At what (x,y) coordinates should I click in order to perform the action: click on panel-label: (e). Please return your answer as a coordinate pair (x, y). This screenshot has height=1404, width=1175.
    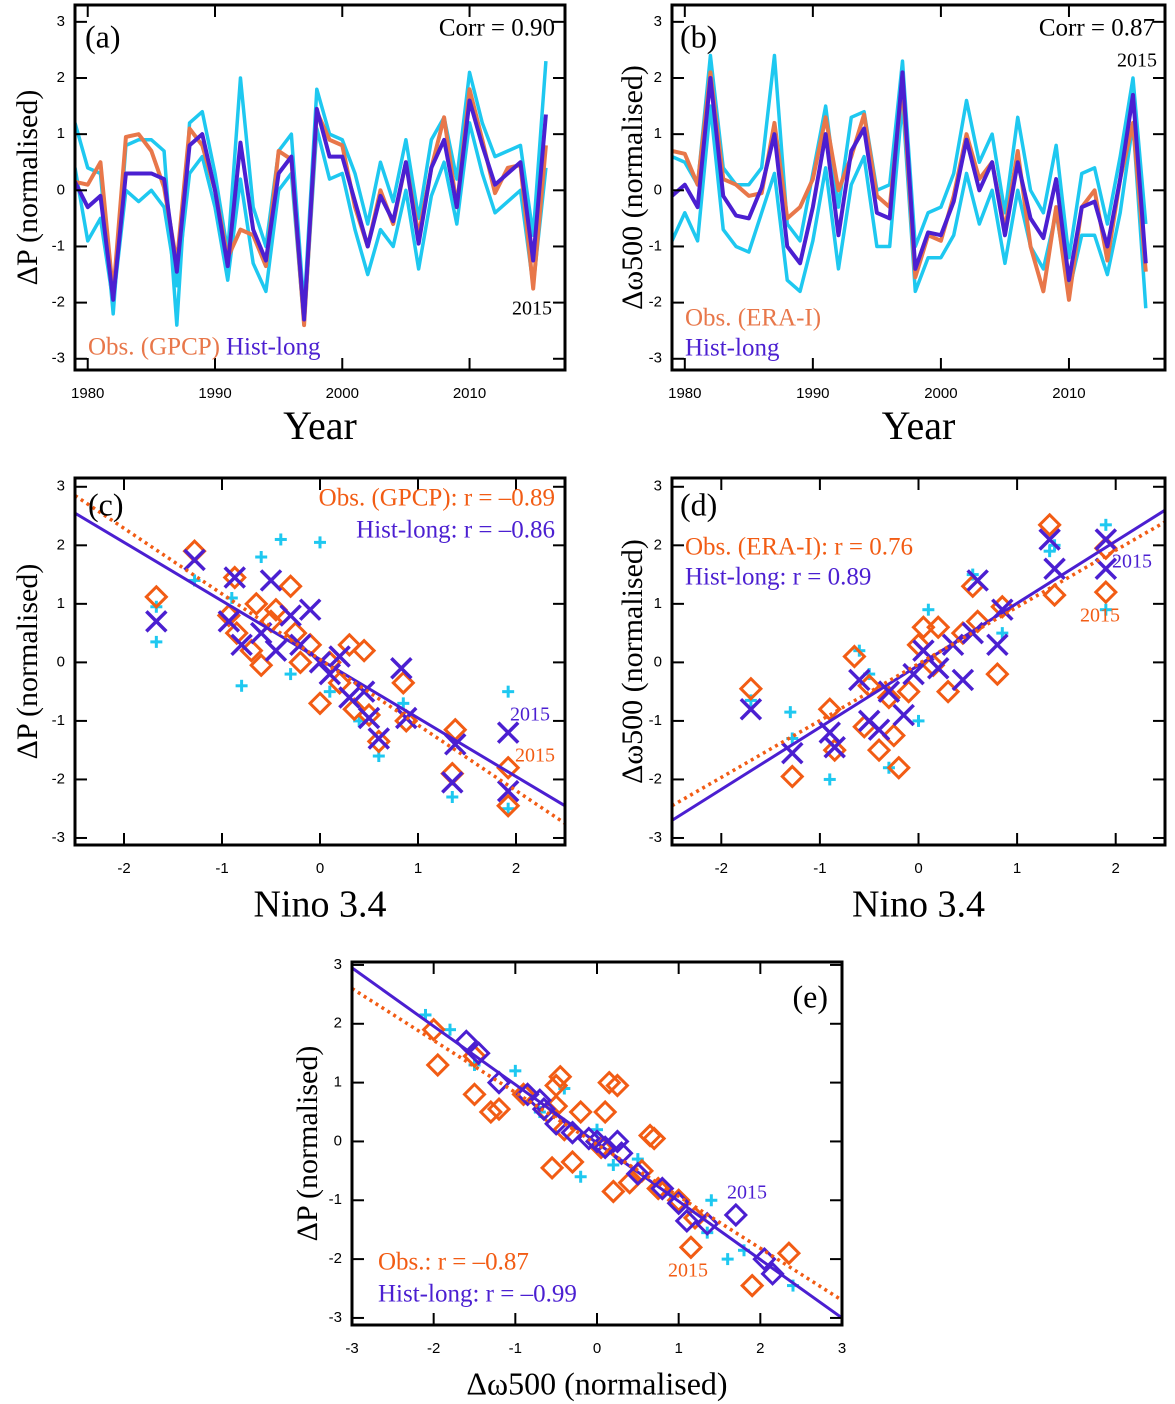
    Looking at the image, I should click on (810, 996).